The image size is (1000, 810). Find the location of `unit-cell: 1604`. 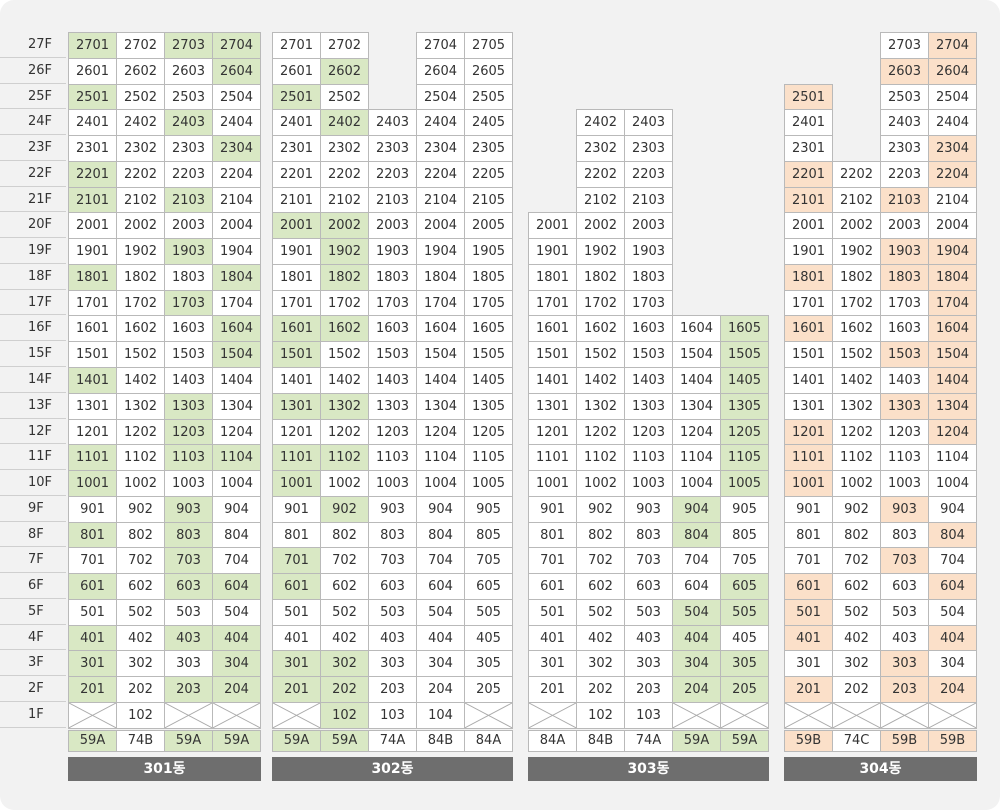

unit-cell: 1604 is located at coordinates (440, 329).